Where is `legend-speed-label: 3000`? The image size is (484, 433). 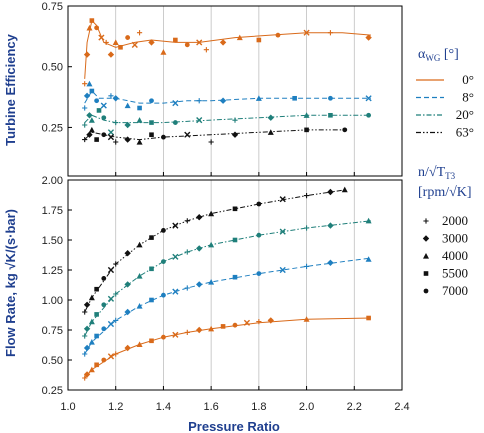 legend-speed-label: 3000 is located at coordinates (455, 238).